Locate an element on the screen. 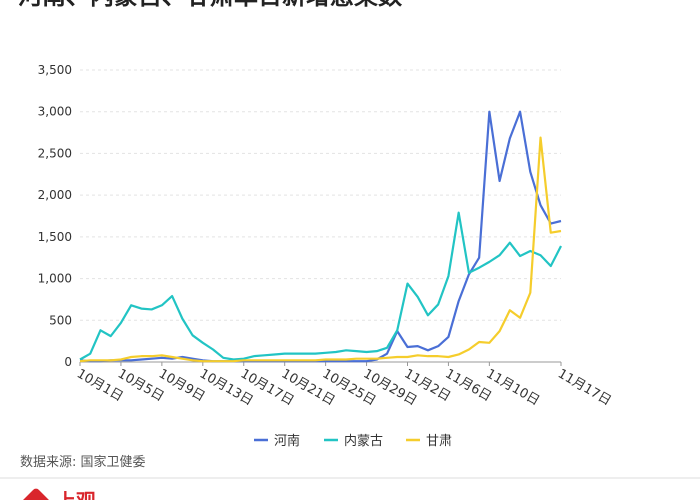  legend-label: 甘肃 is located at coordinates (439, 441).